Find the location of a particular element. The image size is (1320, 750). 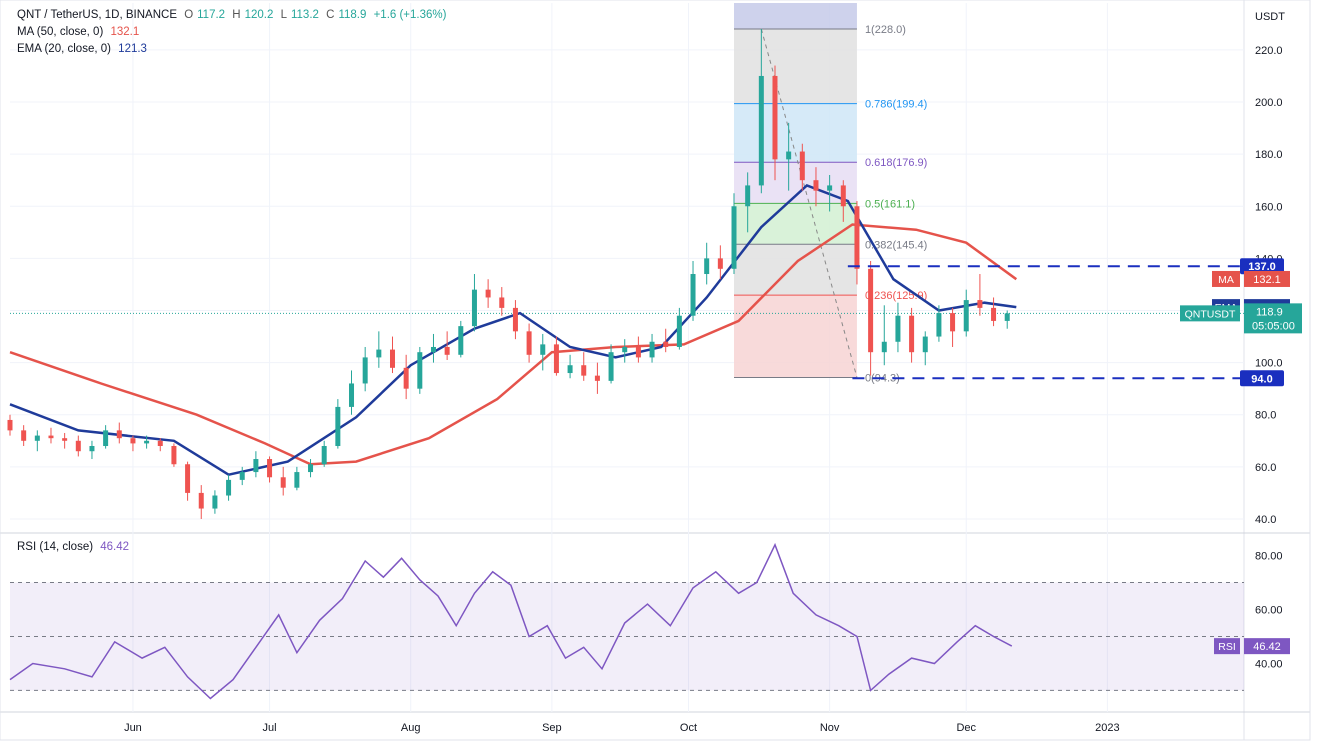

x-tick-label: Nov is located at coordinates (830, 728).